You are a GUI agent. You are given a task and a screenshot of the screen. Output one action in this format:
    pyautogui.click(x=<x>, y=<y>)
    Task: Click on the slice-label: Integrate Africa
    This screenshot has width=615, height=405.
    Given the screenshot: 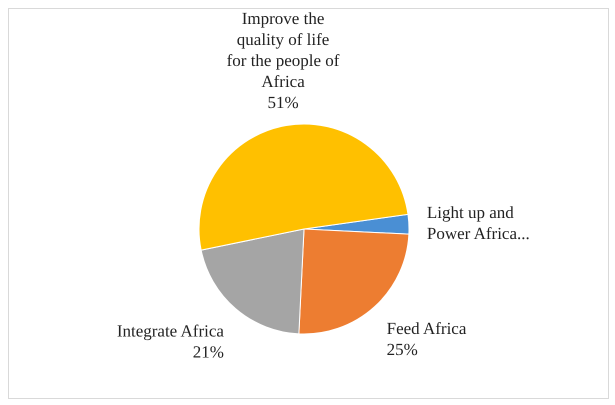 What is the action you would take?
    pyautogui.click(x=170, y=330)
    